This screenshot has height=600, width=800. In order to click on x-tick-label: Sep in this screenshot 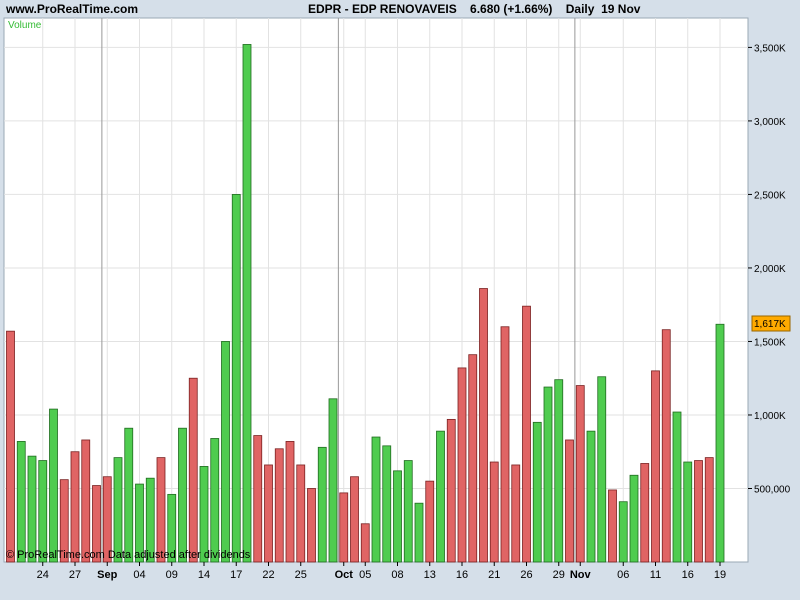, I will do `click(107, 575)`.